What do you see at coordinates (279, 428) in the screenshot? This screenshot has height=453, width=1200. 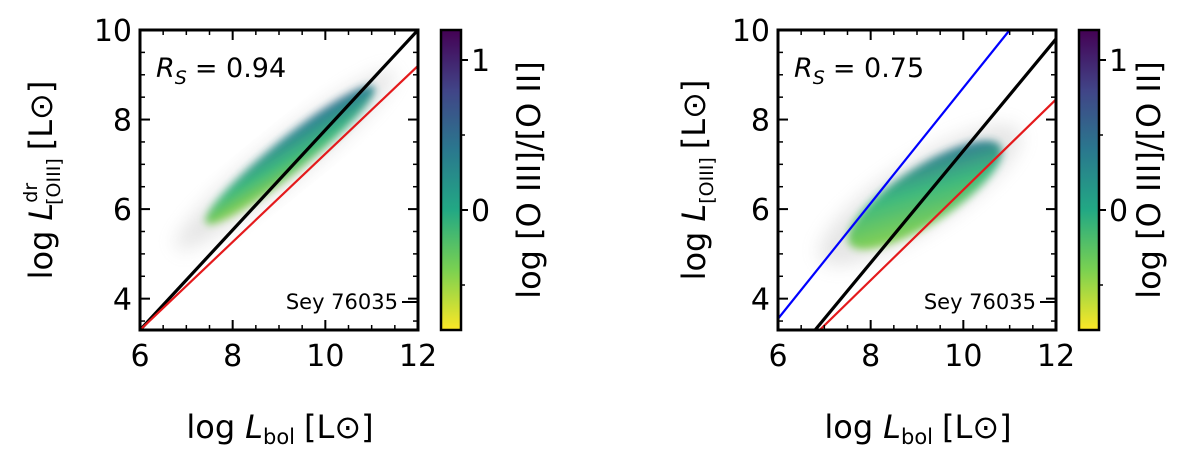 I see `left-x-axis-label: log Lbol [L⊙]` at bounding box center [279, 428].